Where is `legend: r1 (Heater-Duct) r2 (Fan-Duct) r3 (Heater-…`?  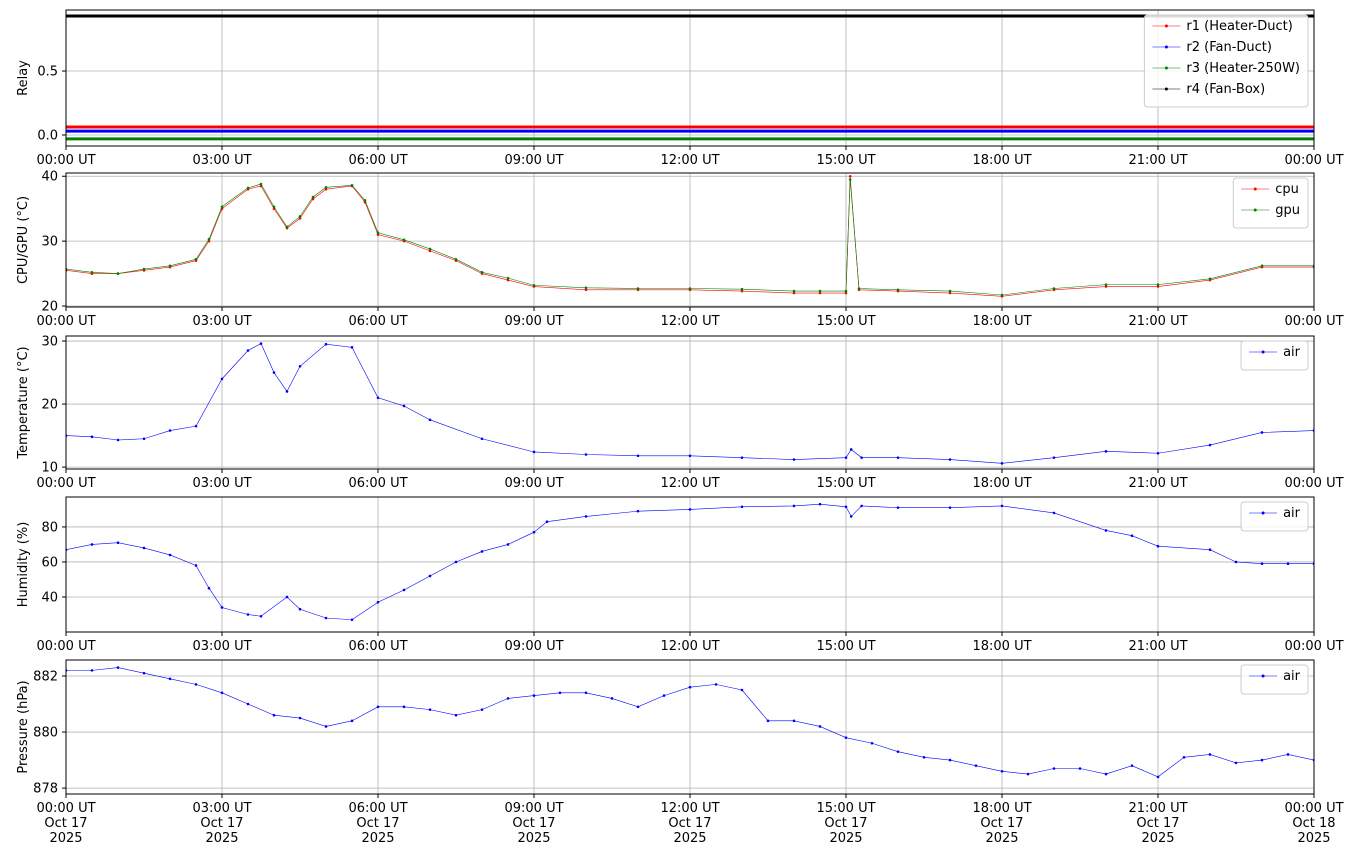 legend: r1 (Heater-Duct) r2 (Fan-Duct) r3 (Heater-… is located at coordinates (1226, 61).